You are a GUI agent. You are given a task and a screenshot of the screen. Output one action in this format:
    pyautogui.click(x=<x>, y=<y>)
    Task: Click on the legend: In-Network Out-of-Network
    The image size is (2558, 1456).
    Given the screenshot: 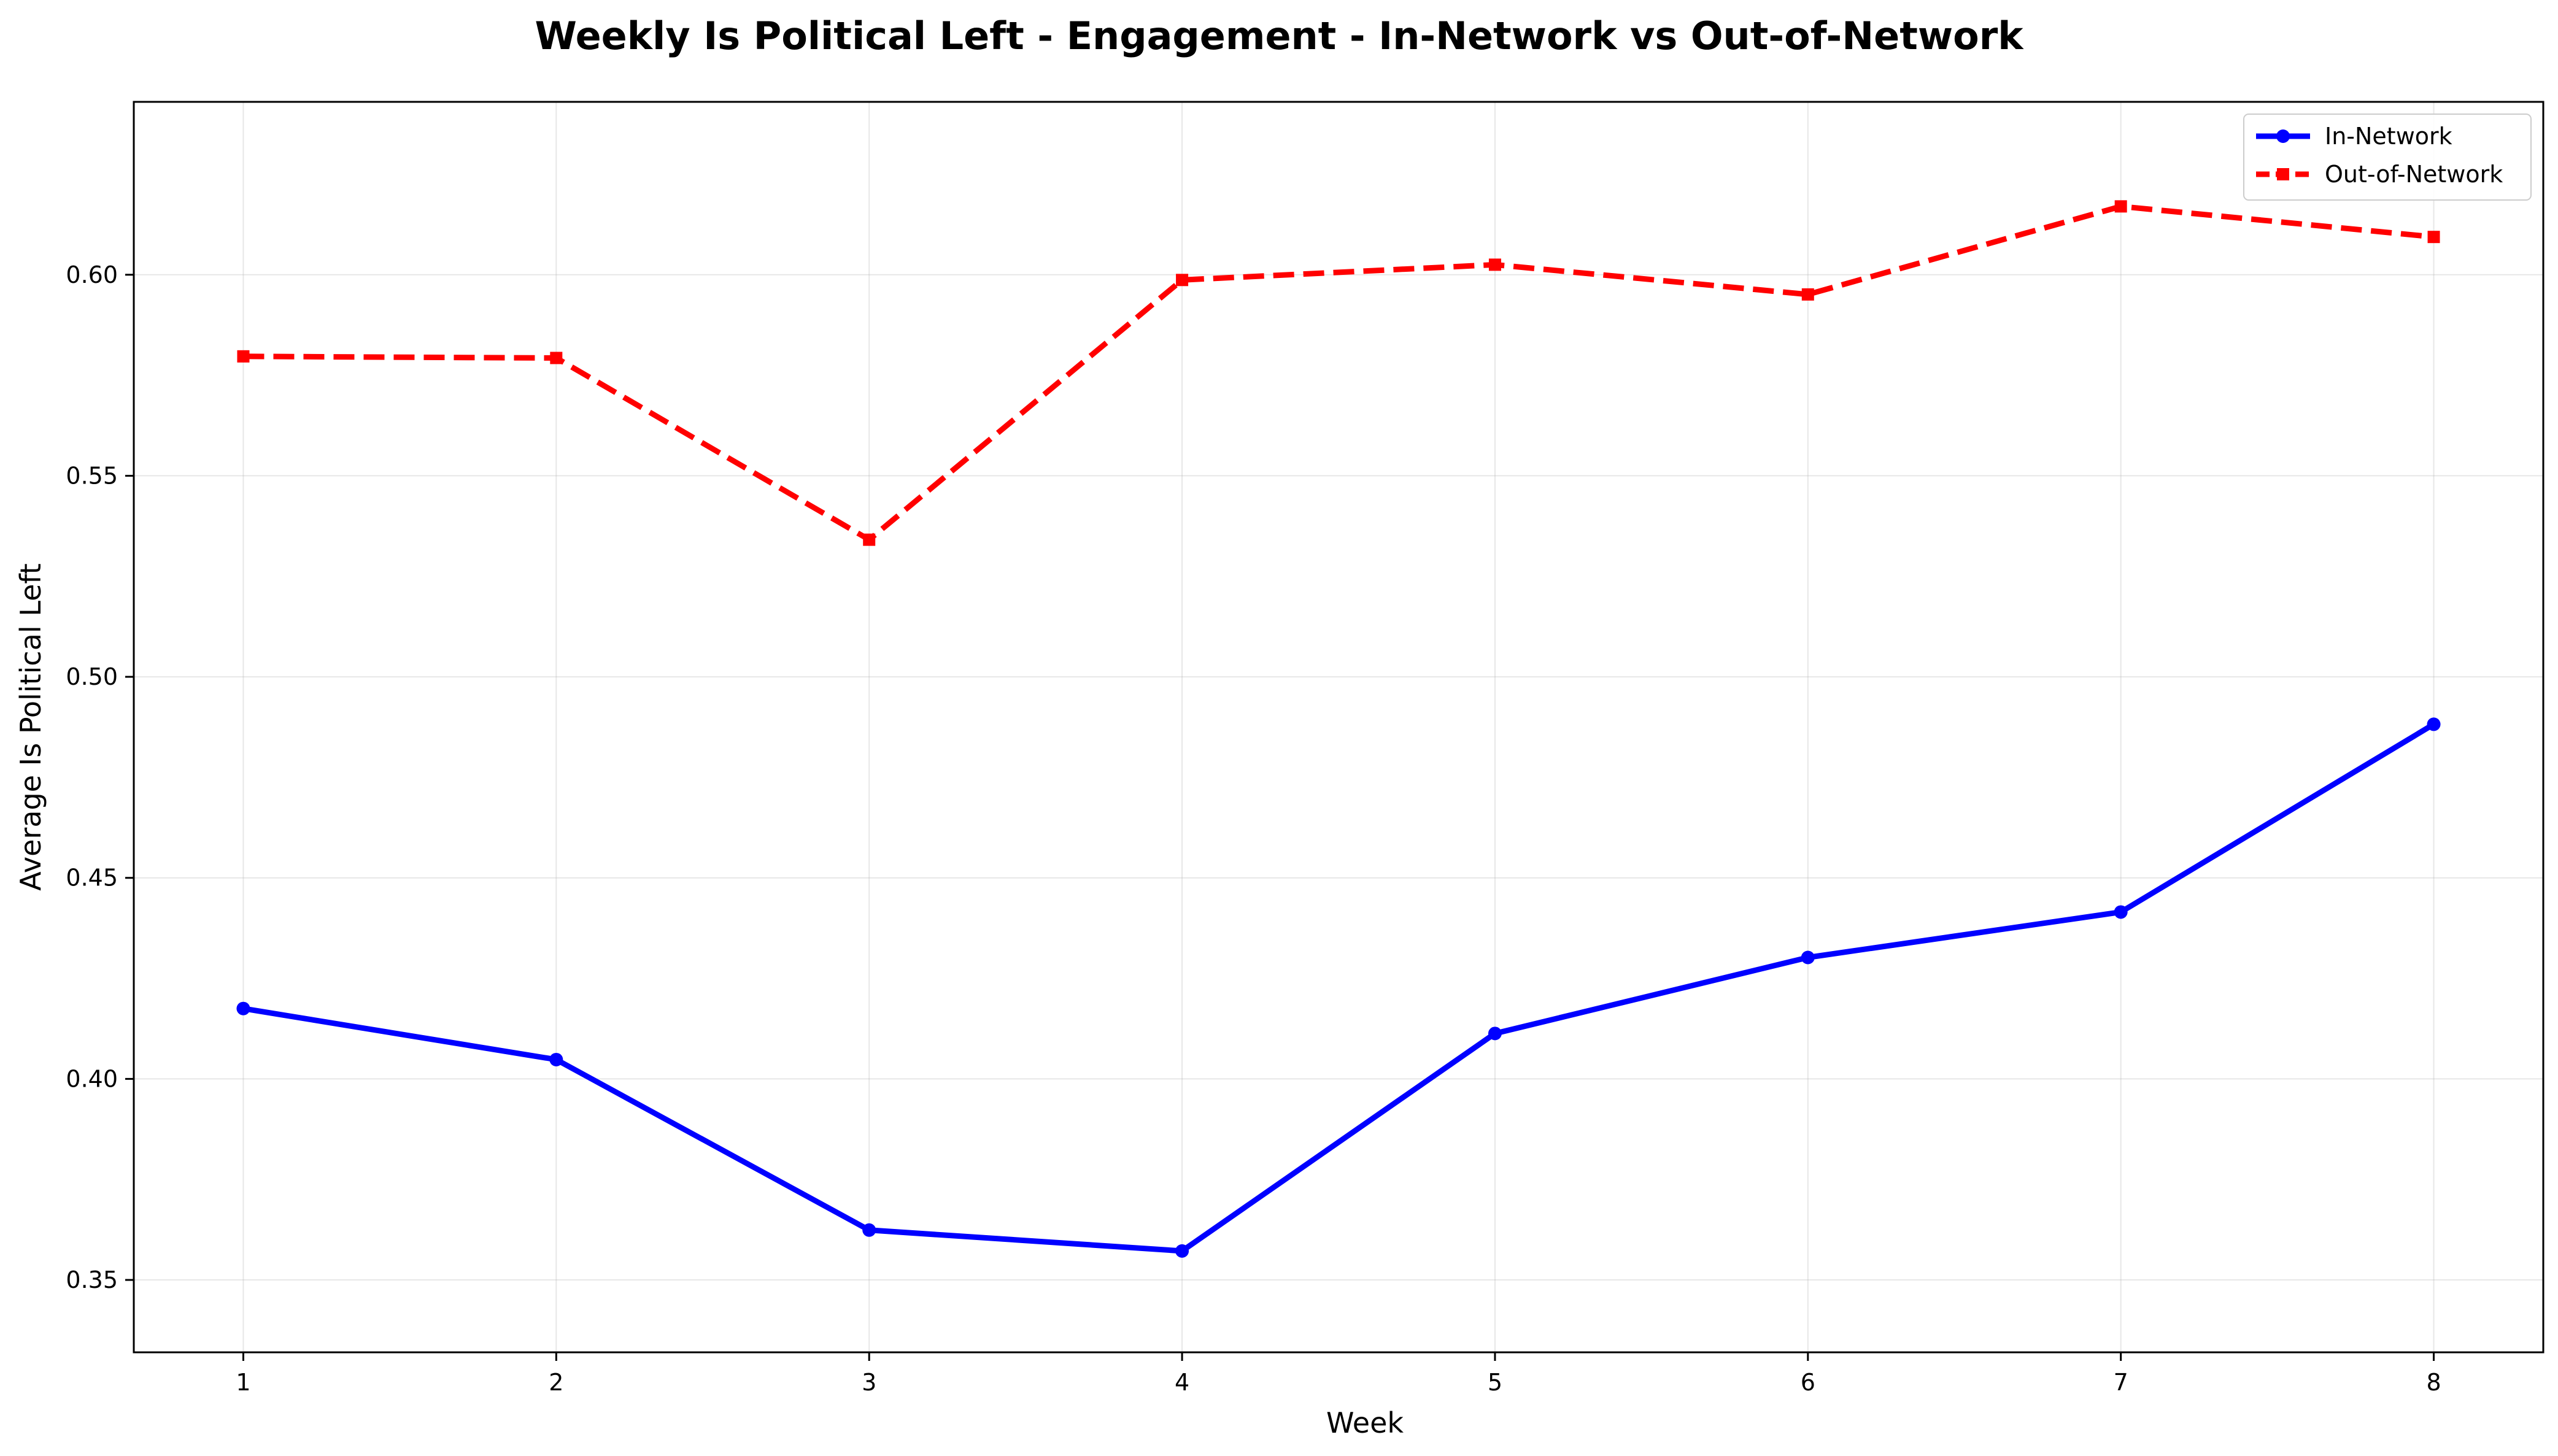 What is the action you would take?
    pyautogui.click(x=2387, y=157)
    